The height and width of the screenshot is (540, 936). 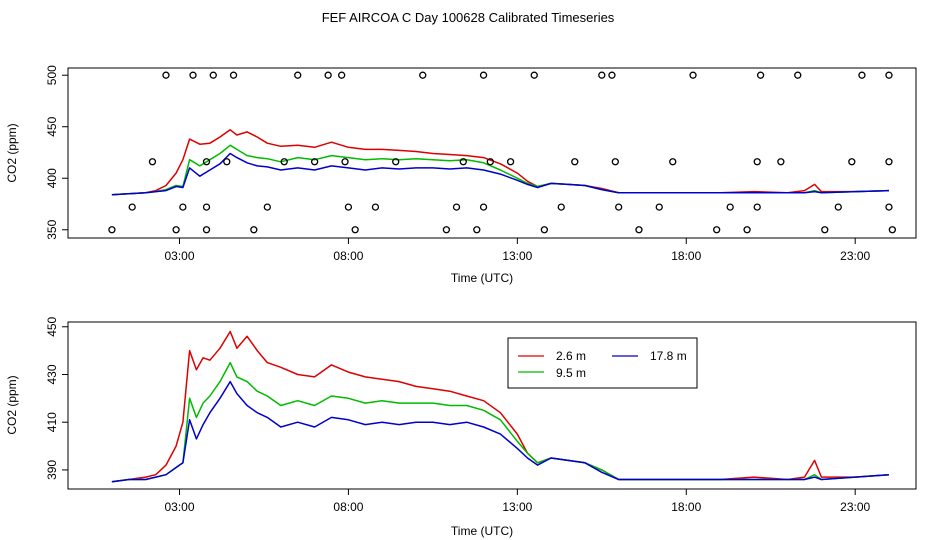 I want to click on bottom-x-tick-label: 13:00, so click(x=517, y=507).